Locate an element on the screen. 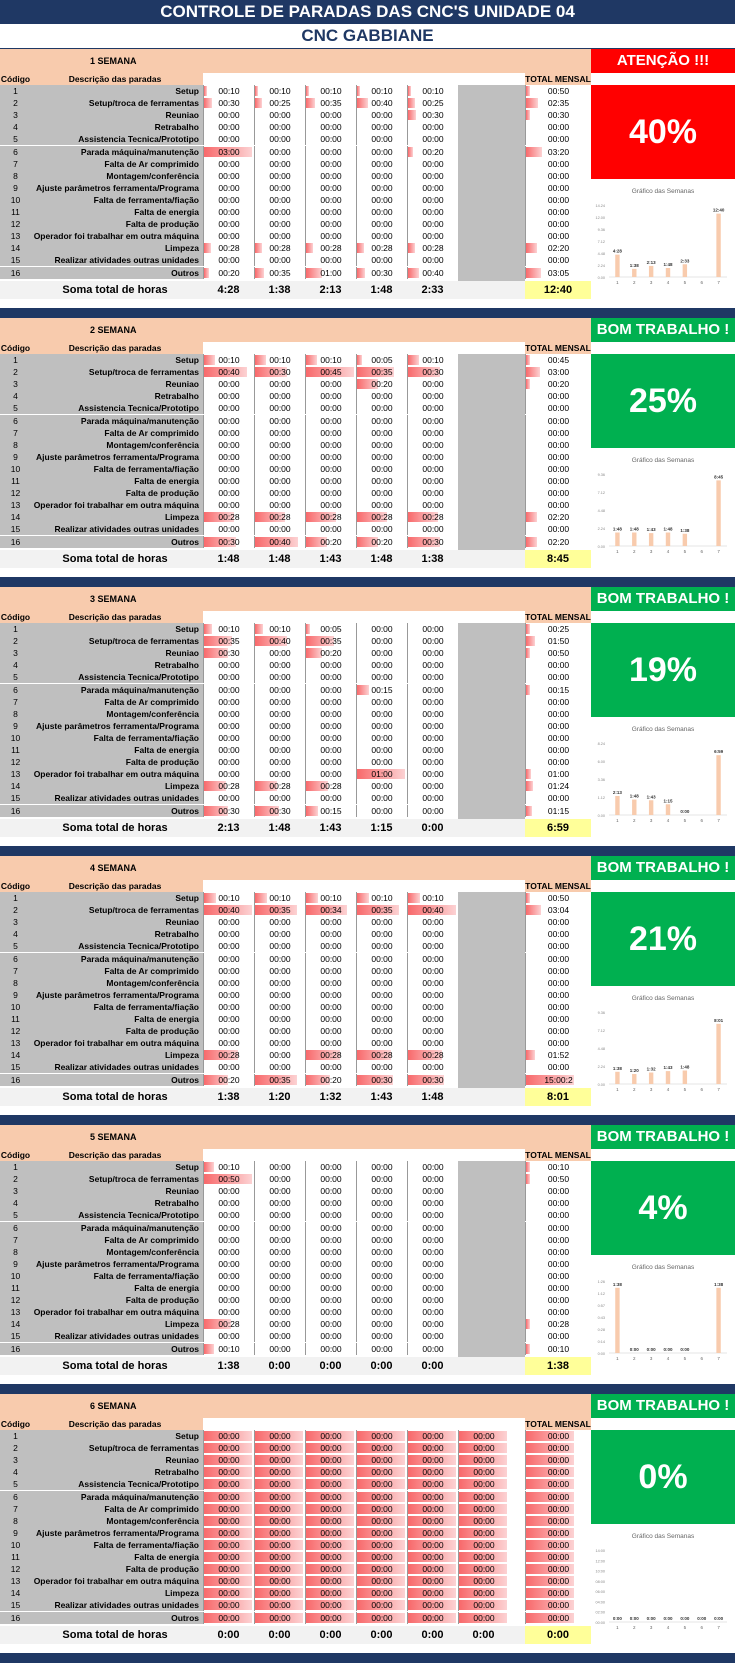 This screenshot has height=1663, width=735. chart-x-tick: 3 is located at coordinates (651, 1089).